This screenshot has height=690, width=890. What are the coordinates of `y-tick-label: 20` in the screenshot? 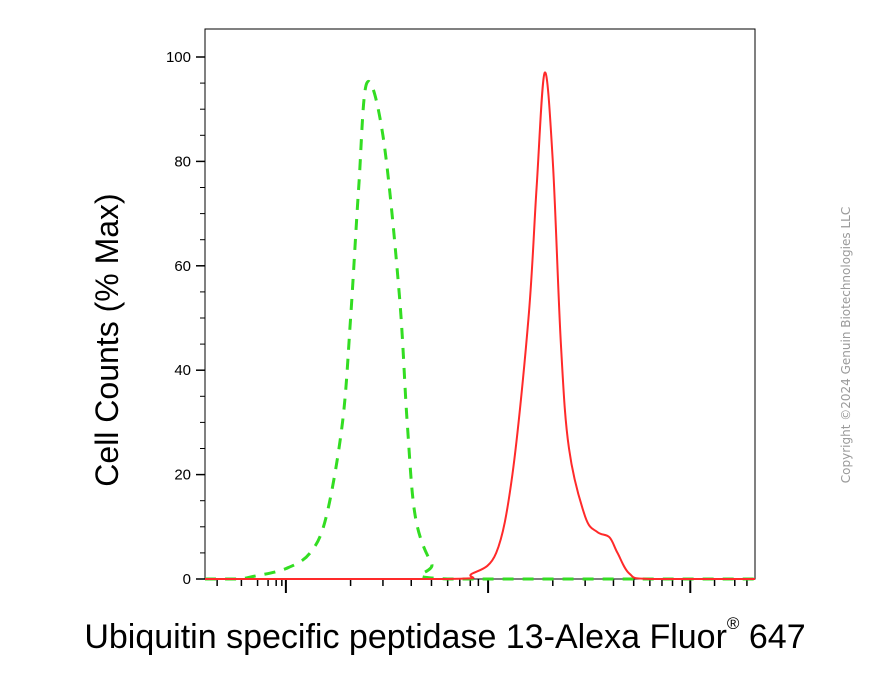 It's located at (182, 475).